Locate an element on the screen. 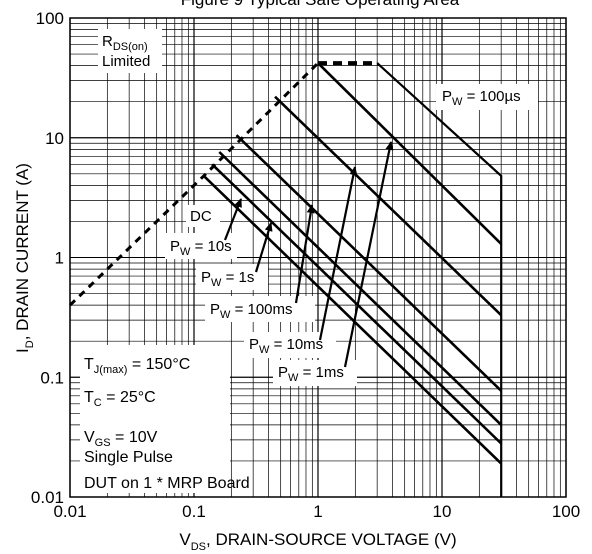 The height and width of the screenshot is (554, 592). x-tick-labels: 0.01 0.1 1 10 100 is located at coordinates (316, 511).